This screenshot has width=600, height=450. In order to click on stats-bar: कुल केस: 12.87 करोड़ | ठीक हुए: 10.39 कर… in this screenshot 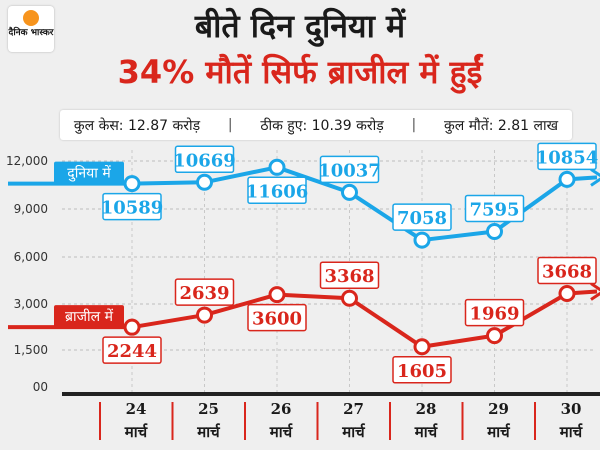, I will do `click(316, 125)`.